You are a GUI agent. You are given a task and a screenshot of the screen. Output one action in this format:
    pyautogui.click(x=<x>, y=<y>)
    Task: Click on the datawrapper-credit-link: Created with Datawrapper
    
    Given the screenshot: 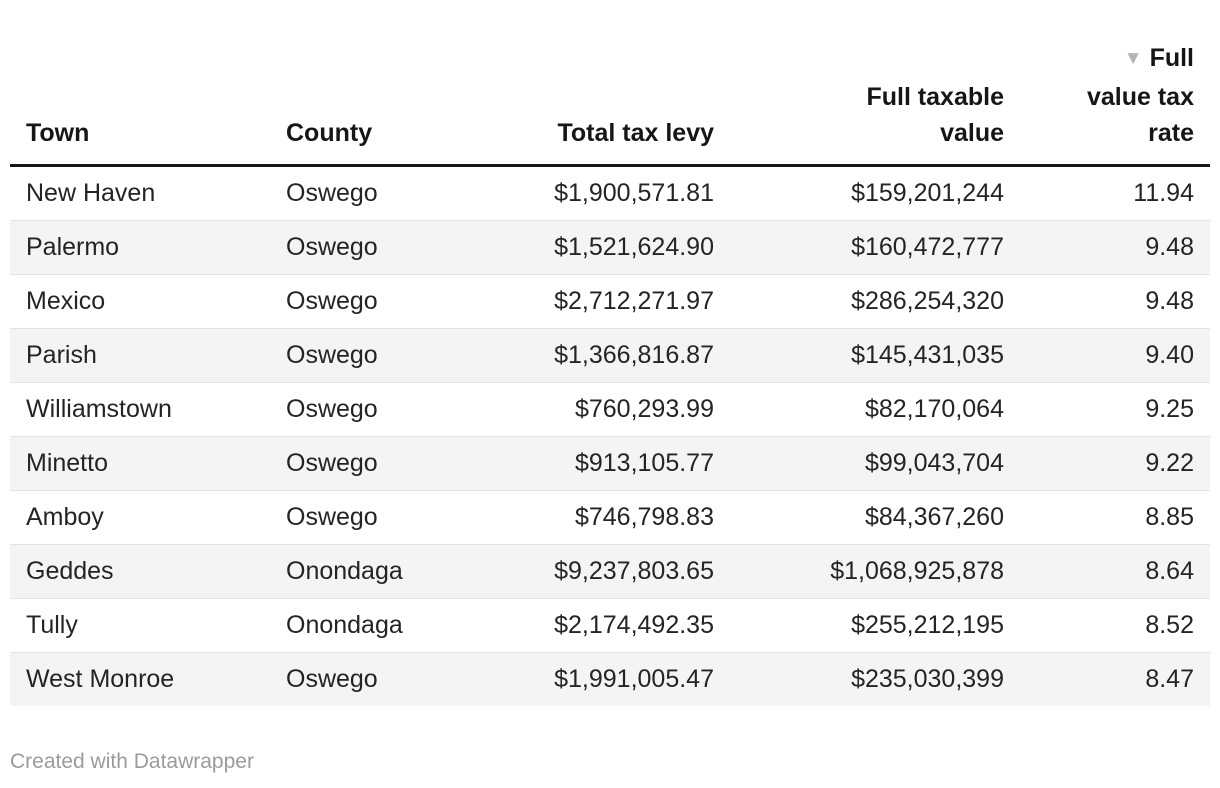 What is the action you would take?
    pyautogui.click(x=132, y=761)
    